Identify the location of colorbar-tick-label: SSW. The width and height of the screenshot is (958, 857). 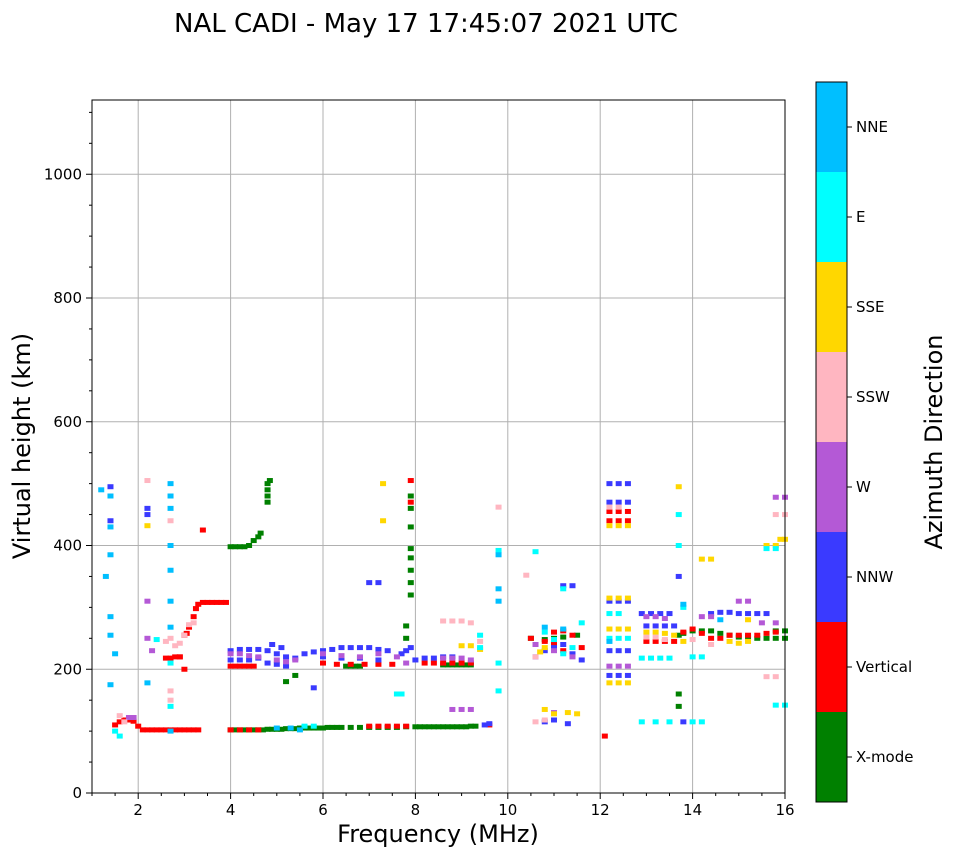
(873, 397).